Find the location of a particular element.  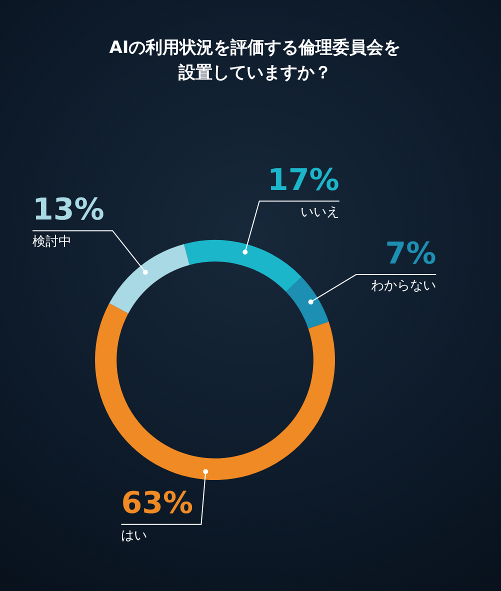

slice-label: はい is located at coordinates (134, 536).